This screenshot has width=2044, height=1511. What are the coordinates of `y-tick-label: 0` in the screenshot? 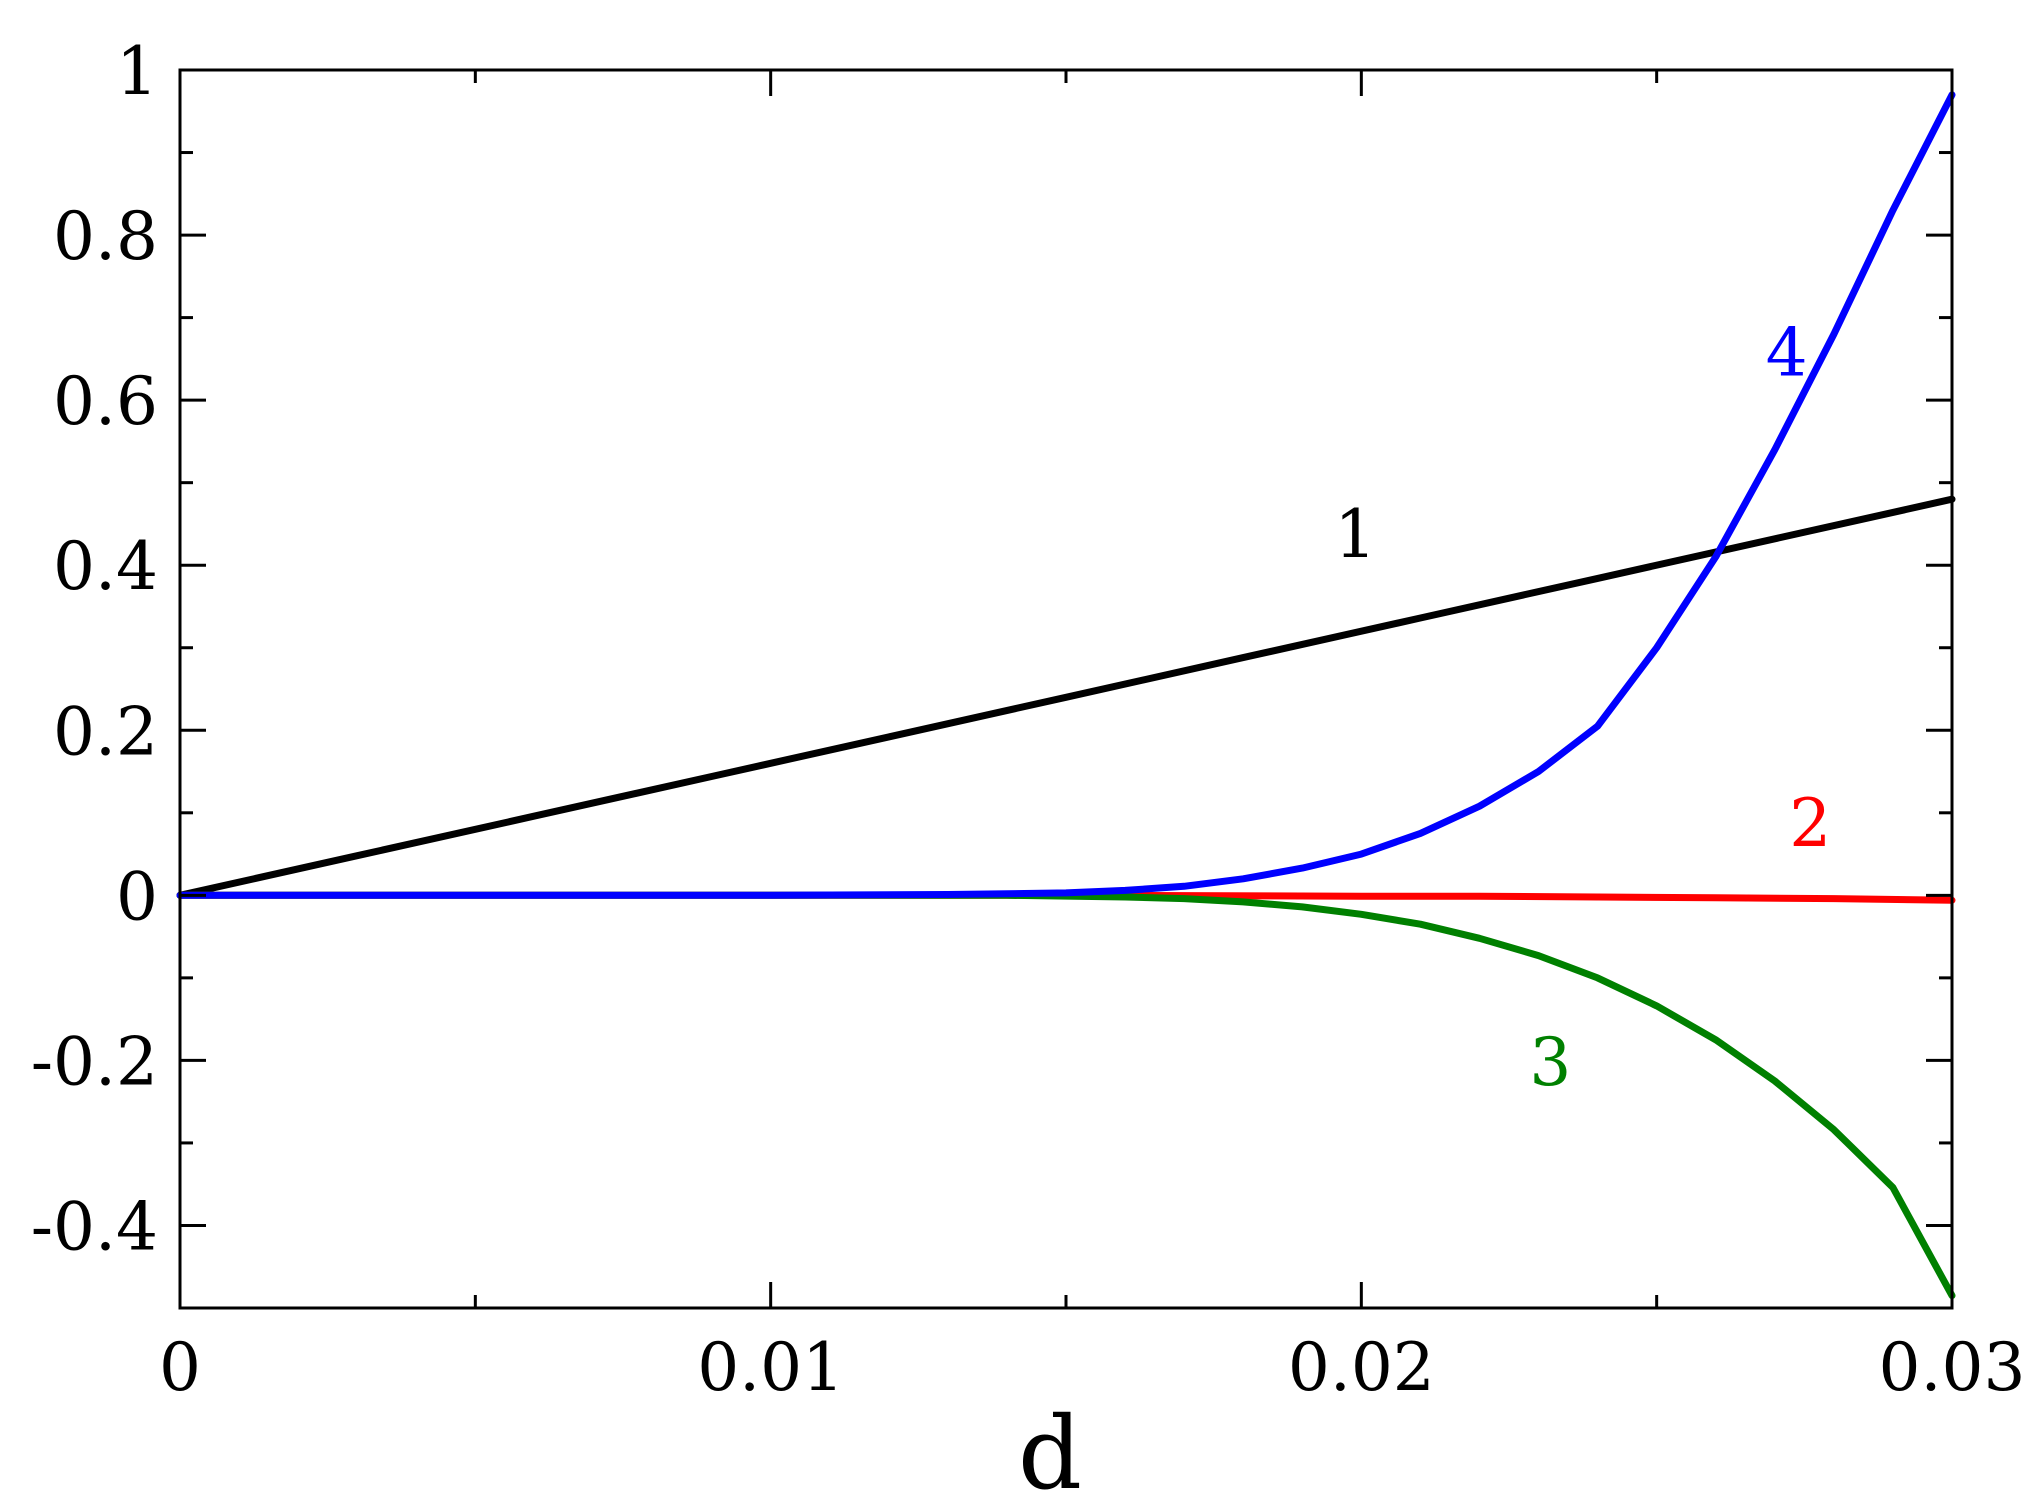 It's located at (137, 896).